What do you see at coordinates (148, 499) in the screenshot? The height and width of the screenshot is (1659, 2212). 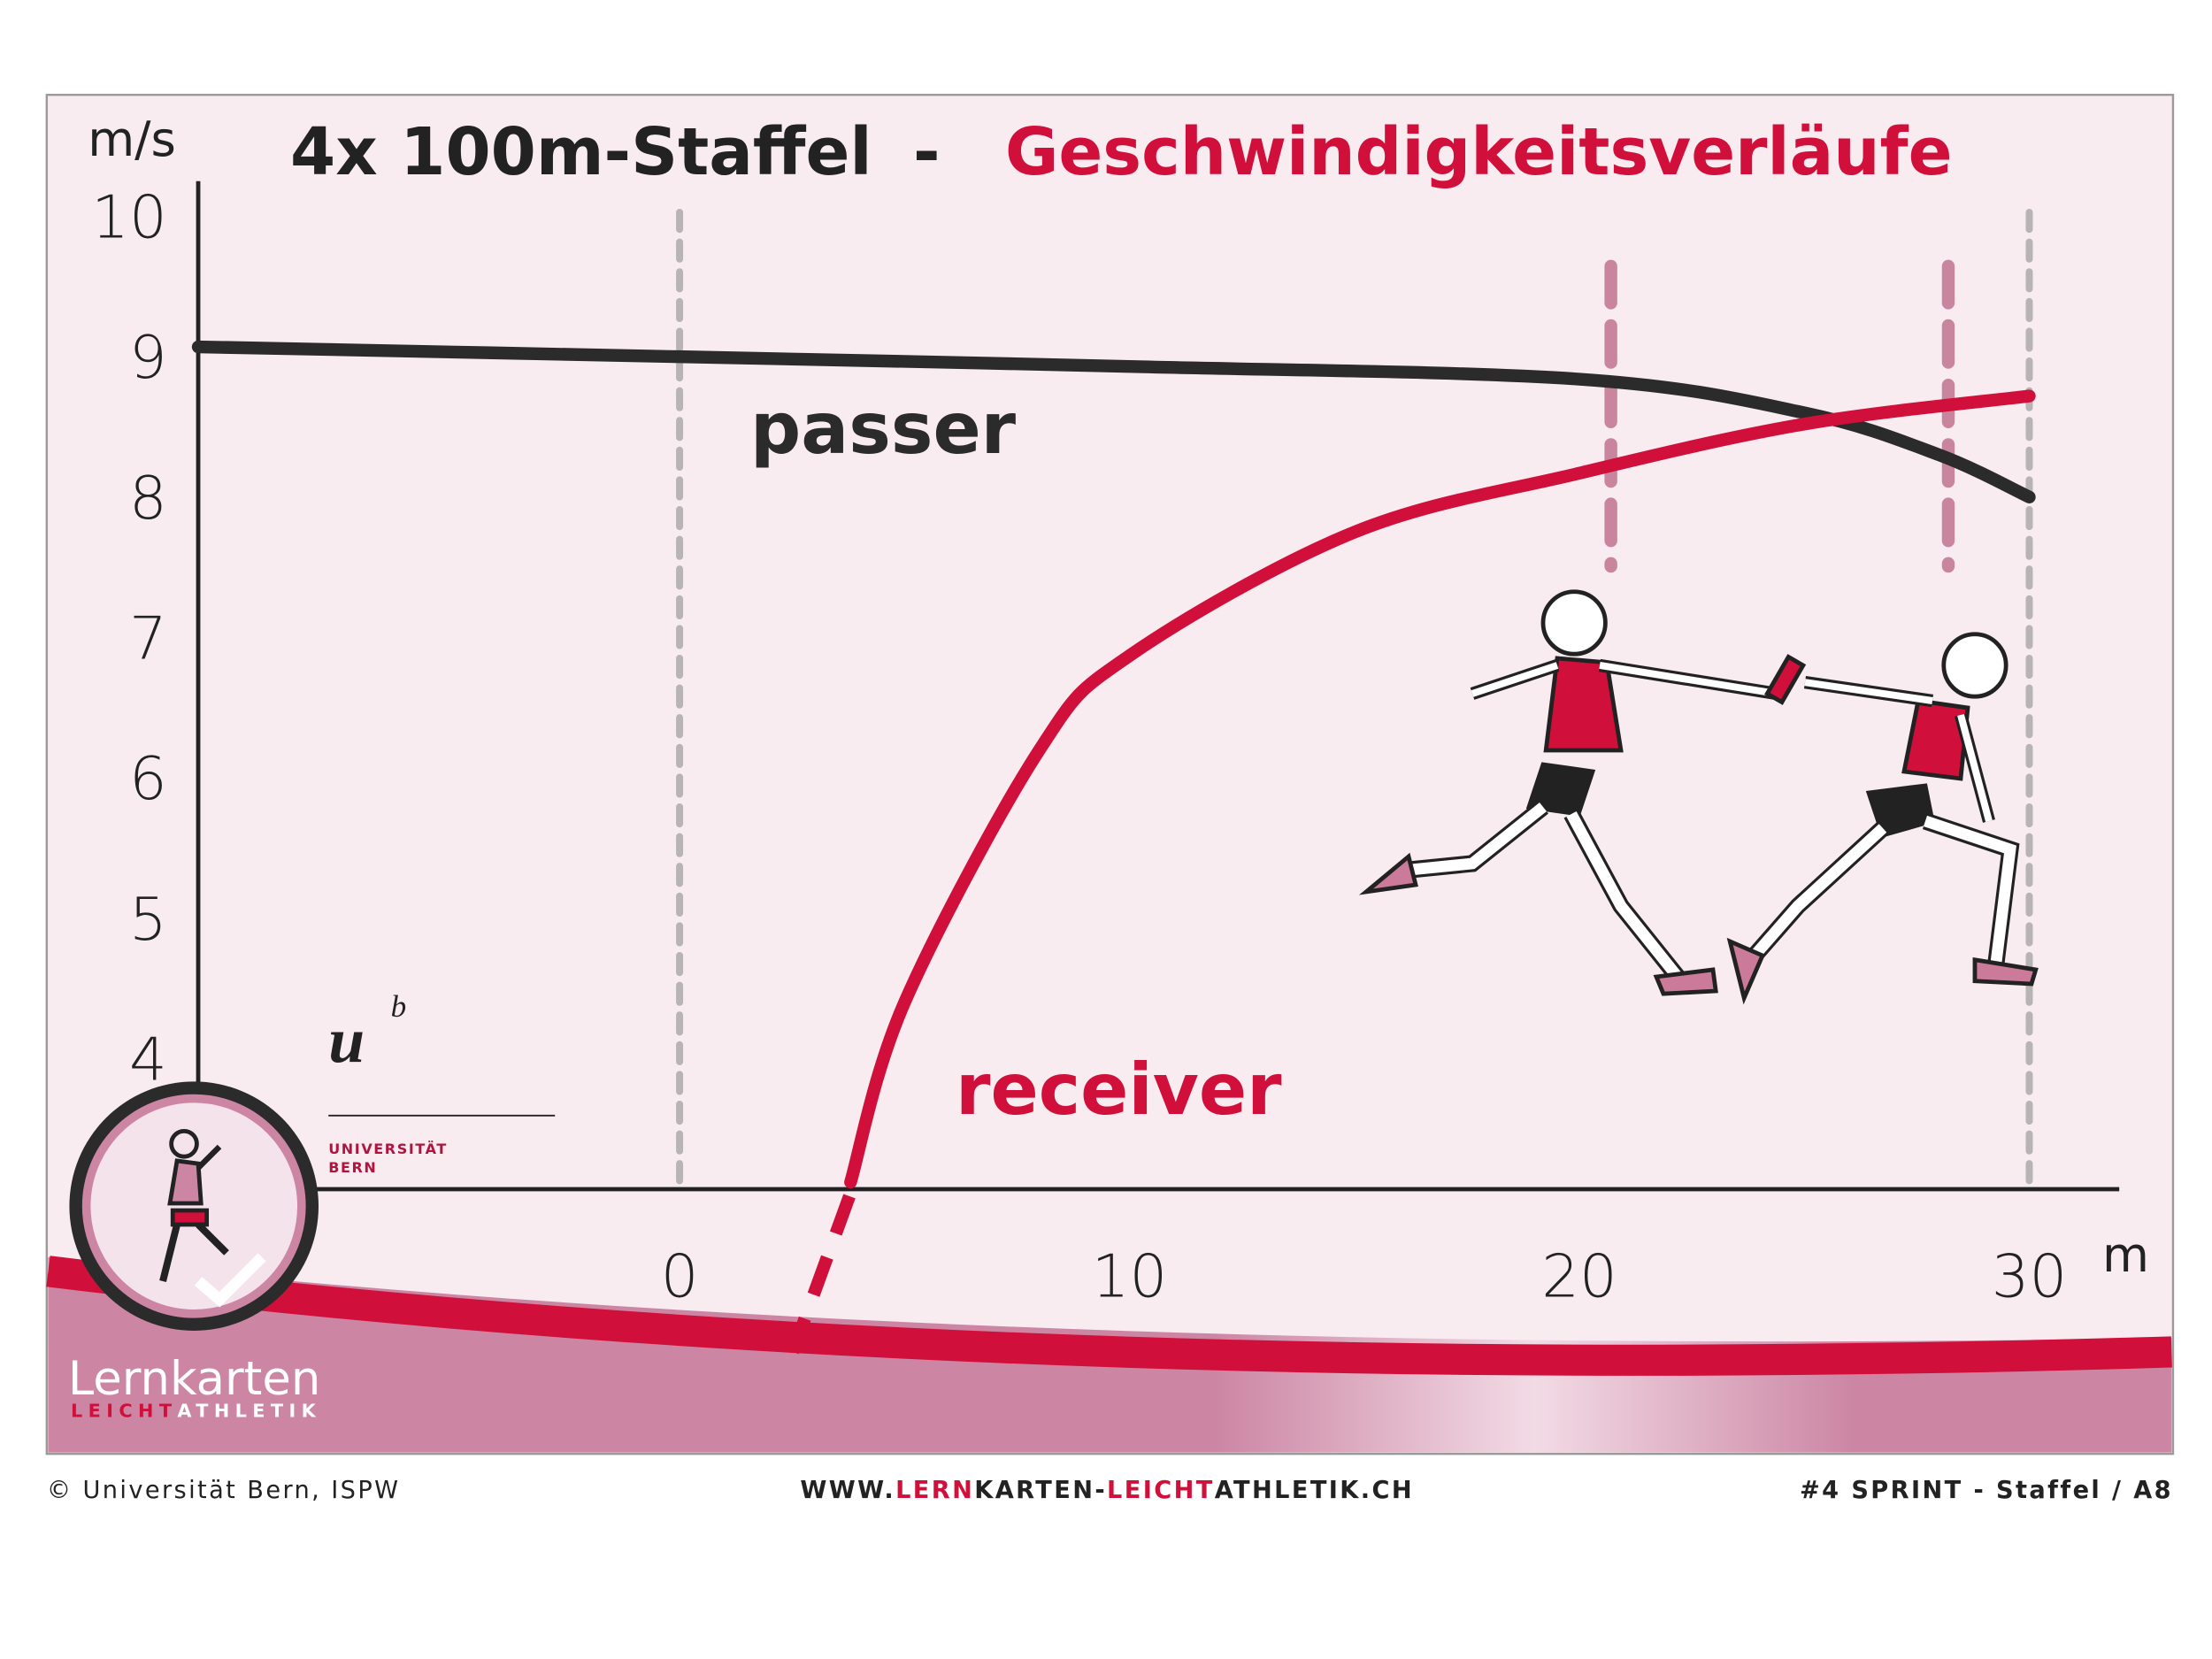 I see `y-tick-label: 8` at bounding box center [148, 499].